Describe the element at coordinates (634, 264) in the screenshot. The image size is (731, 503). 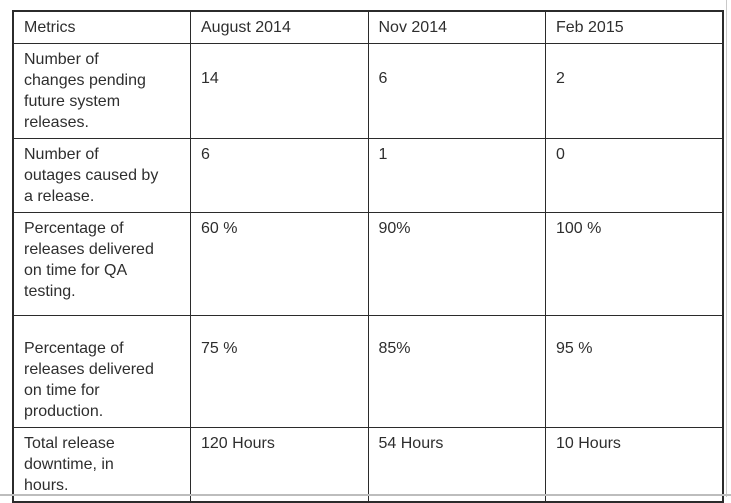
I see `metric-value: 100 %` at that location.